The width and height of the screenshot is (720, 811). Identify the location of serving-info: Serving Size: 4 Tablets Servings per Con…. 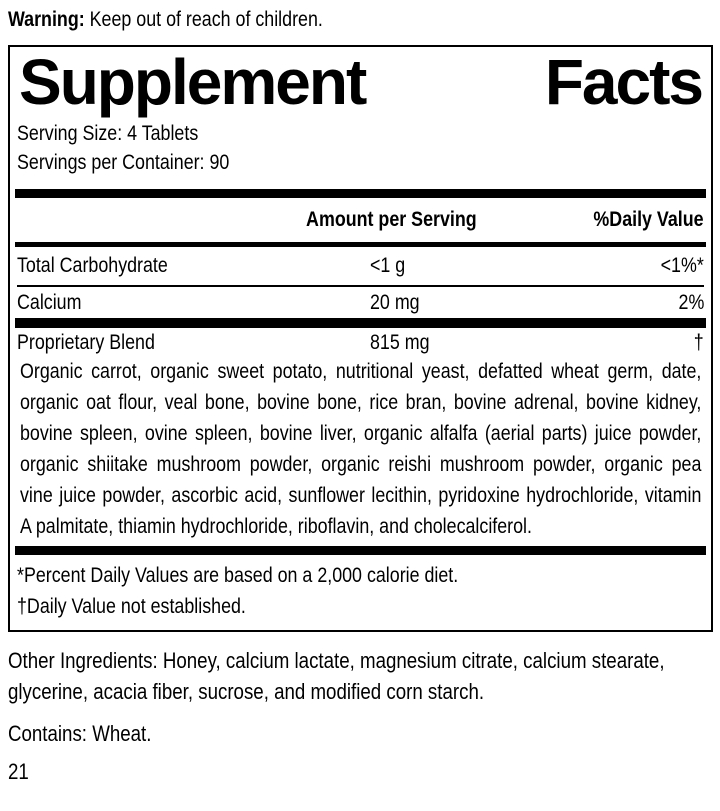
(360, 148).